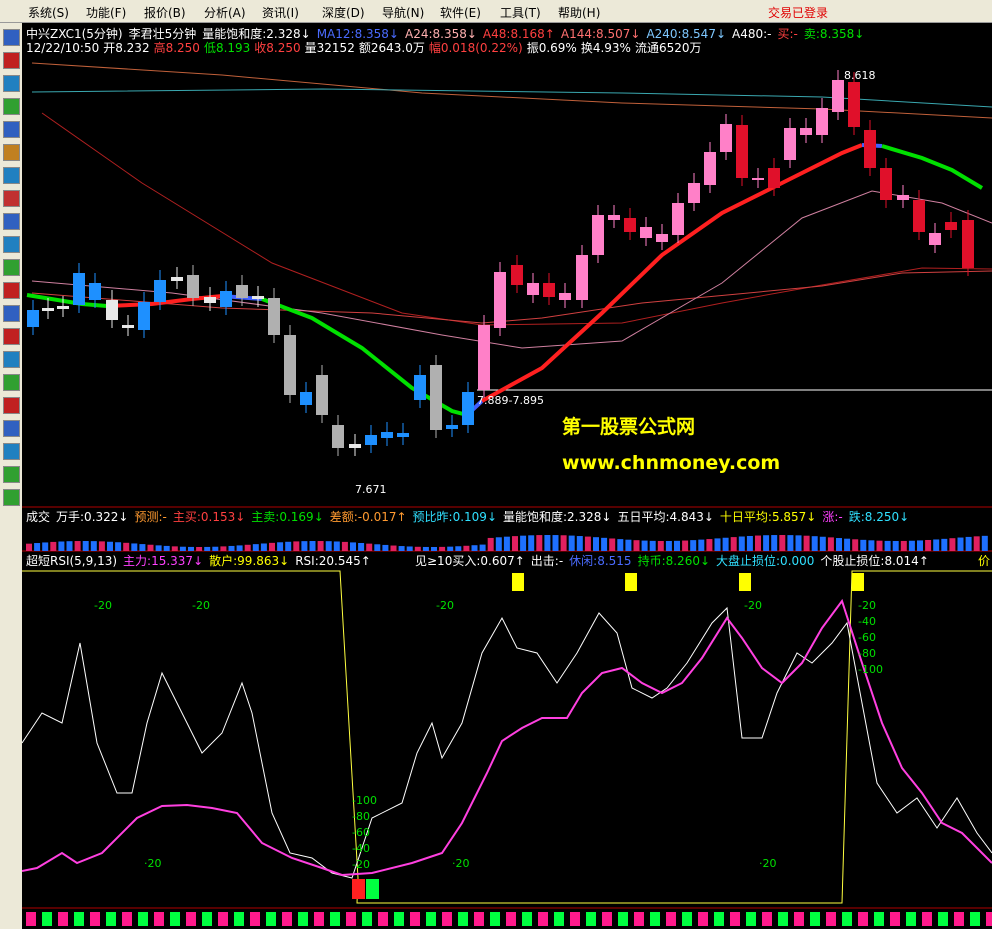  I want to click on menu-item: 帮助(H), so click(579, 13).